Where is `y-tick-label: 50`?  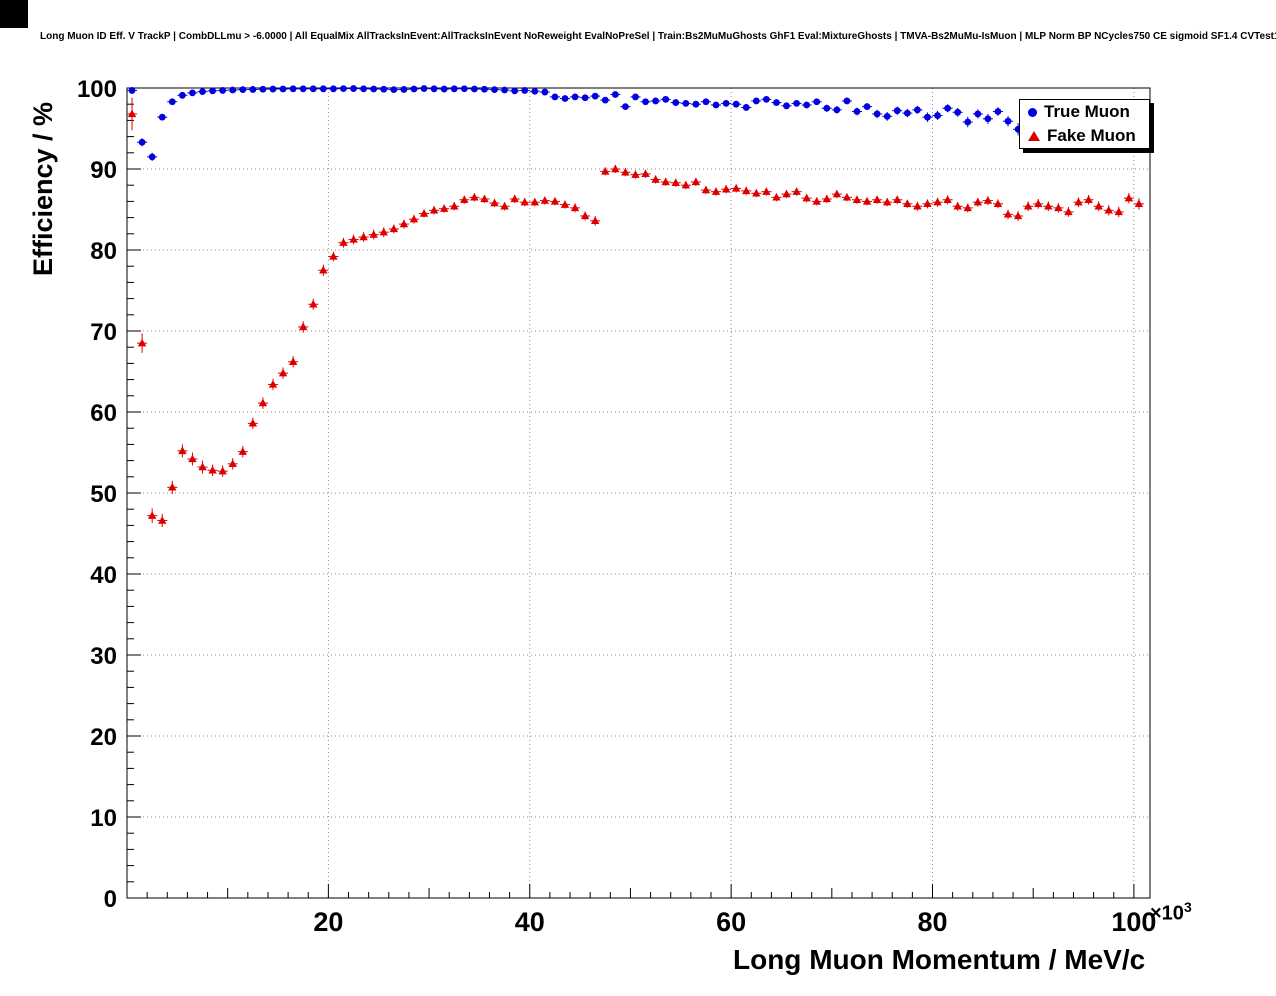
y-tick-label: 50 is located at coordinates (103, 494).